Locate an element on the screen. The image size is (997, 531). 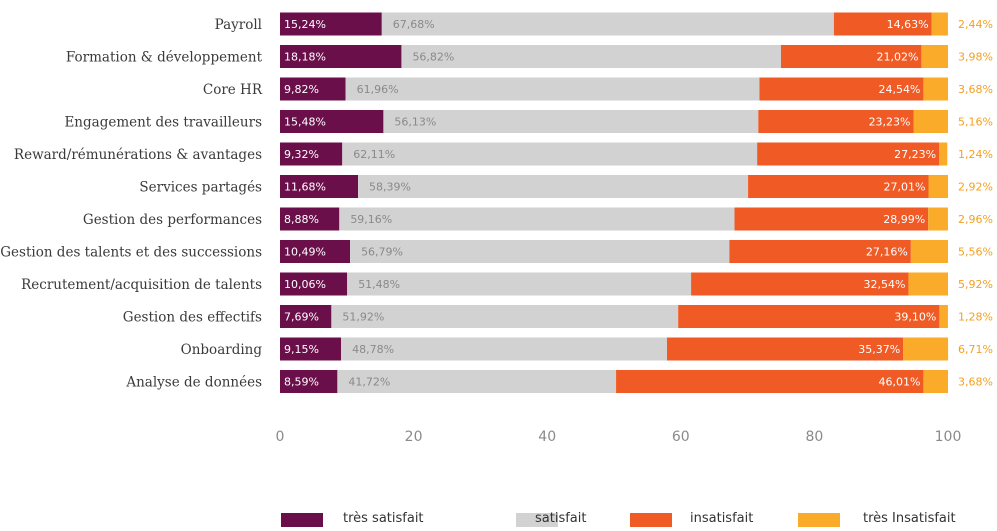
data-label-tres-insatisfait: 5,16% is located at coordinates (975, 122).